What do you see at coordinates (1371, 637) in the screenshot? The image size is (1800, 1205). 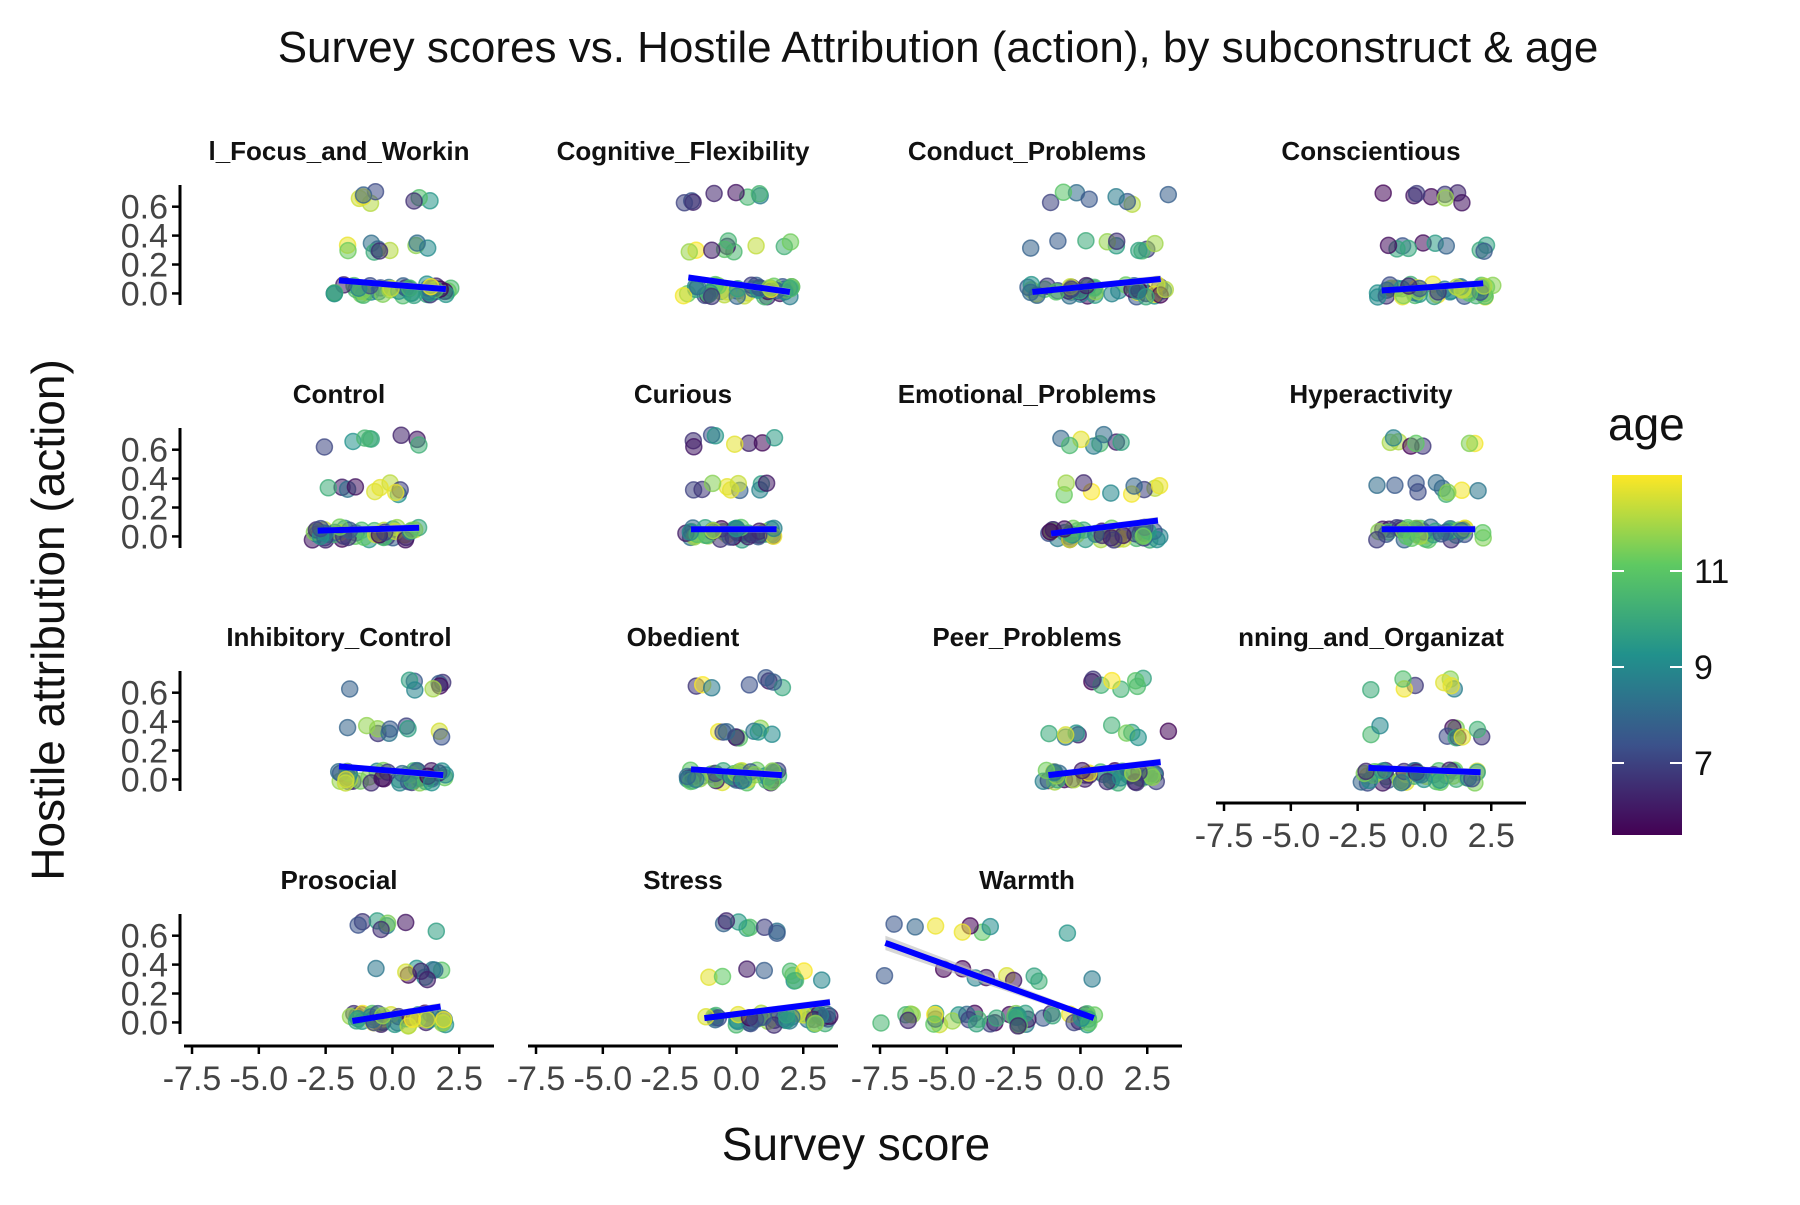 I see `facet-label: nning_and_Organizat` at bounding box center [1371, 637].